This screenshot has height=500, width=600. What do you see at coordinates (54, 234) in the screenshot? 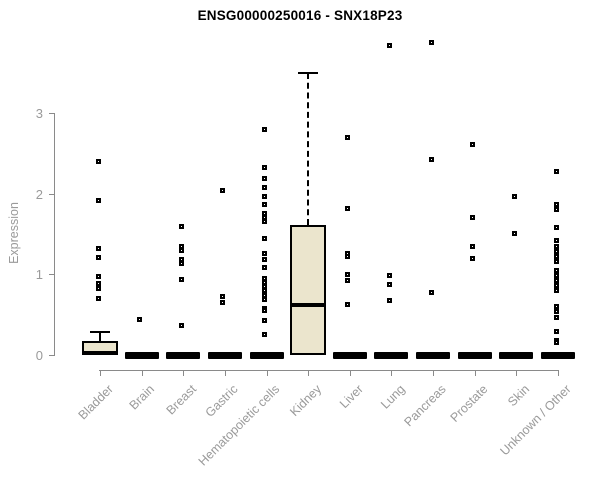
I see `y-axis-line` at bounding box center [54, 234].